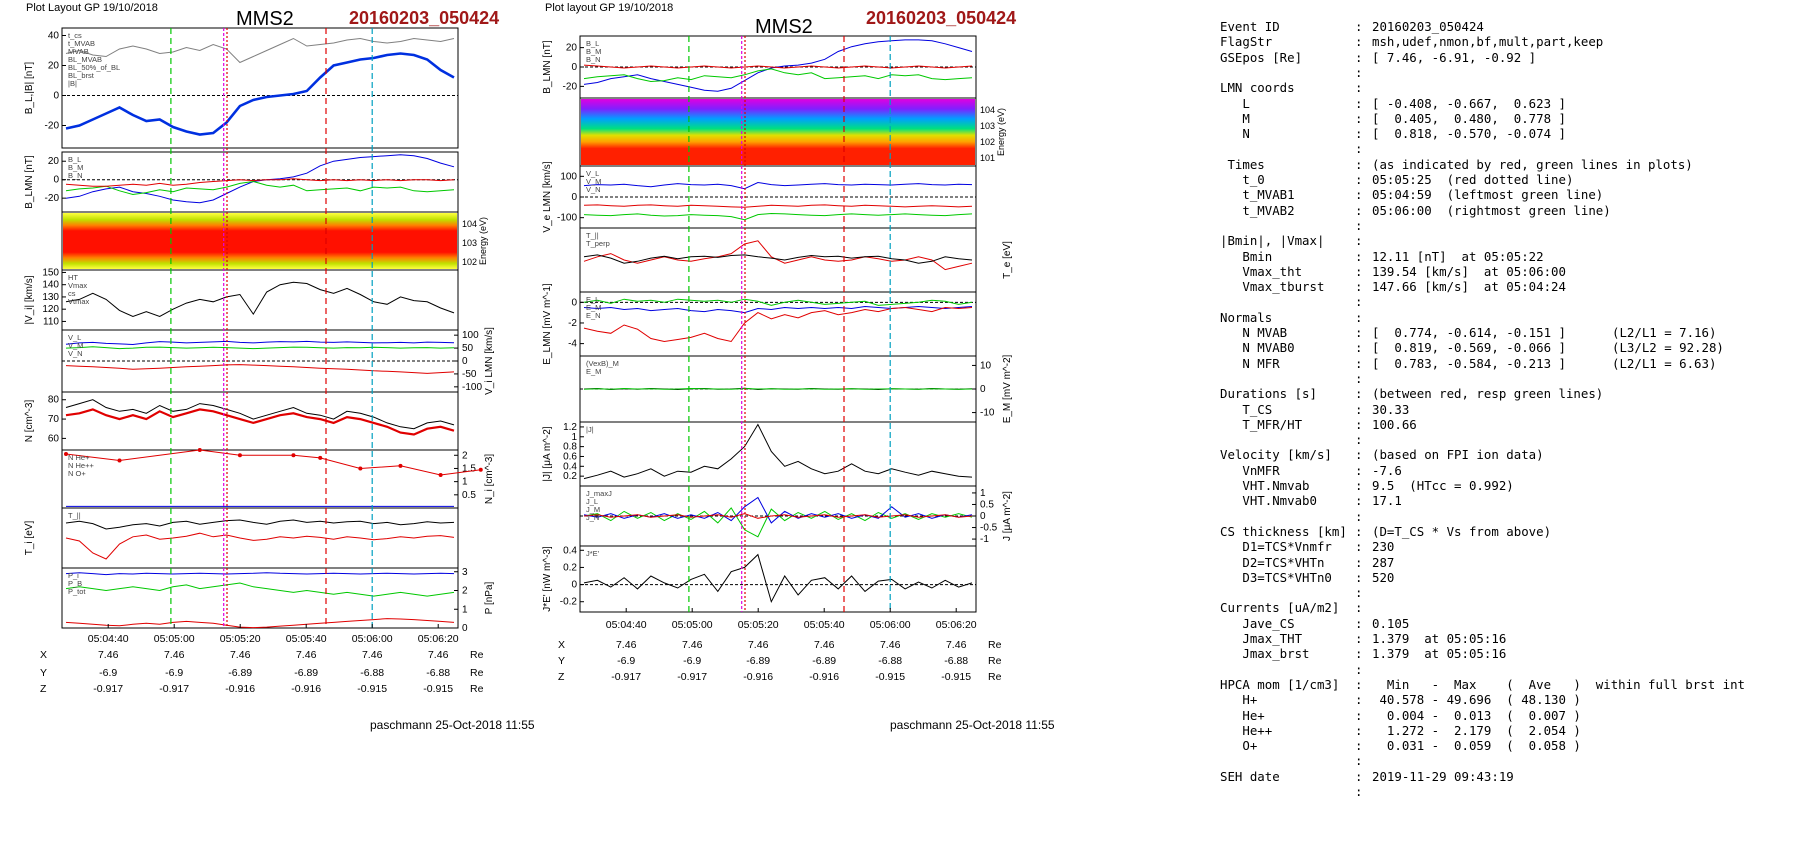 The width and height of the screenshot is (1804, 841). I want to click on meta-key: Normals, so click(1246, 317).